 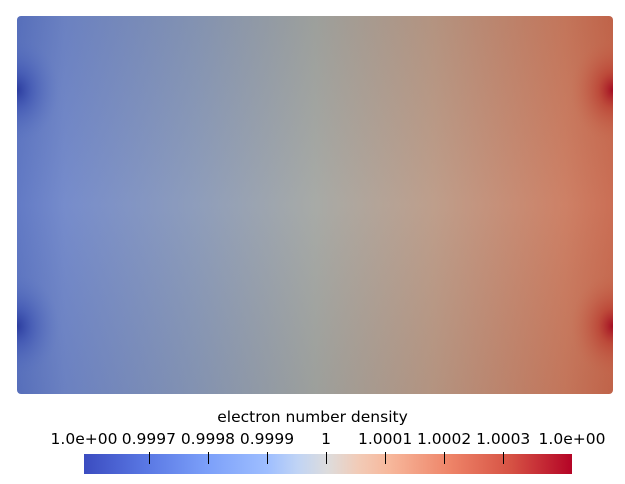 What do you see at coordinates (38, 90) in the screenshot?
I see `left-upper-hotspot` at bounding box center [38, 90].